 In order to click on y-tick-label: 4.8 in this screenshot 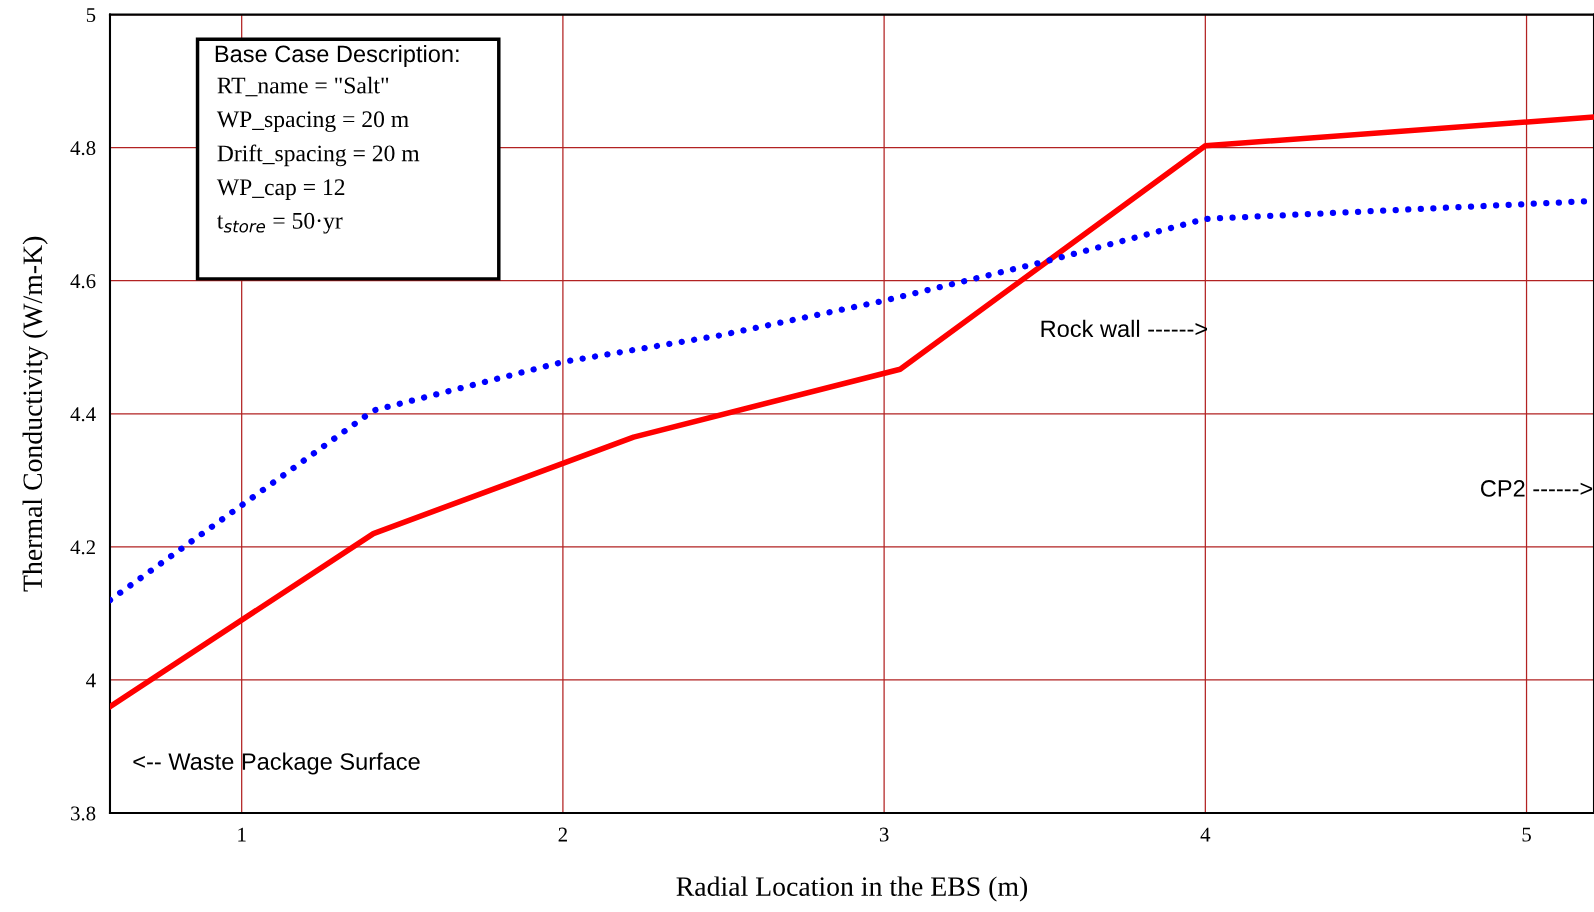, I will do `click(83, 148)`.